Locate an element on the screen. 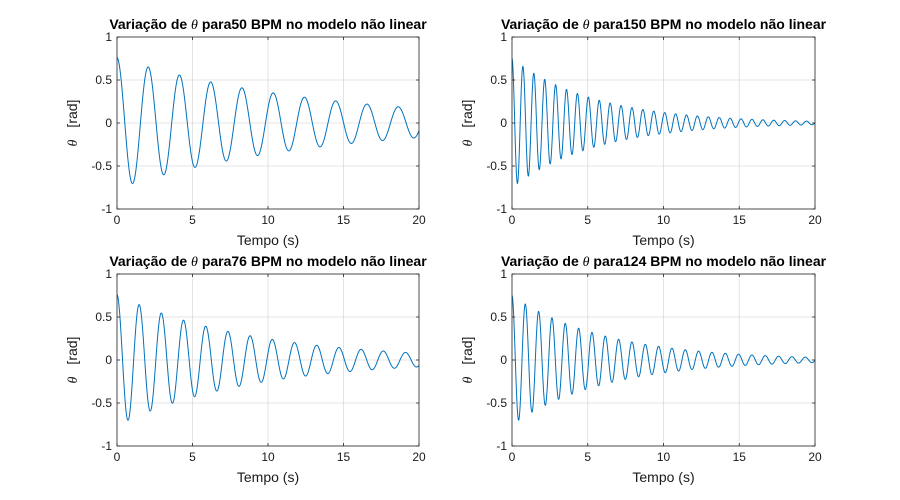 This screenshot has height=500, width=900. title-suffix: para50 BPM no modelo não linear is located at coordinates (312, 24).